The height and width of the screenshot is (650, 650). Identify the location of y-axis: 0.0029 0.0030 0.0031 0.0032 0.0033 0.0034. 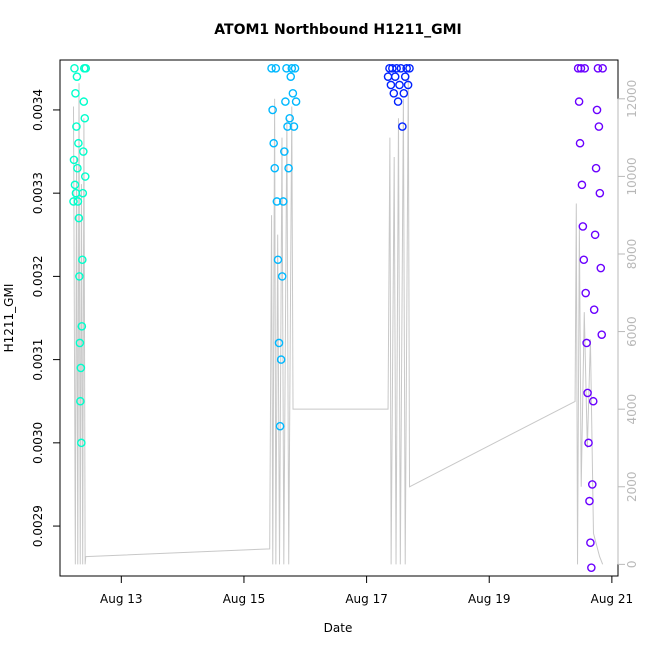
(46, 318).